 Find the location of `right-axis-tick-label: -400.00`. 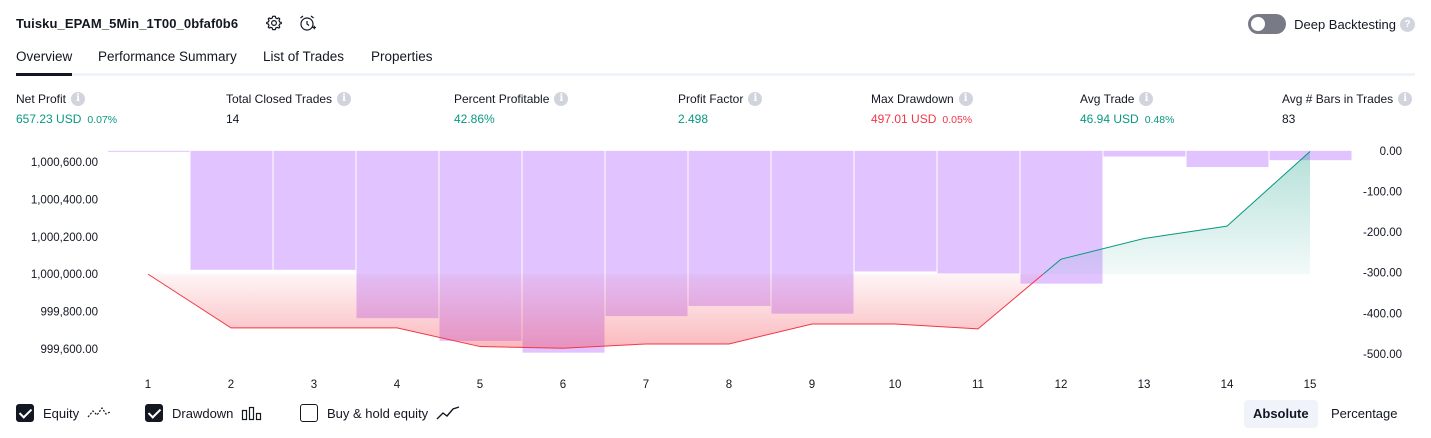

right-axis-tick-label: -400.00 is located at coordinates (1382, 314).